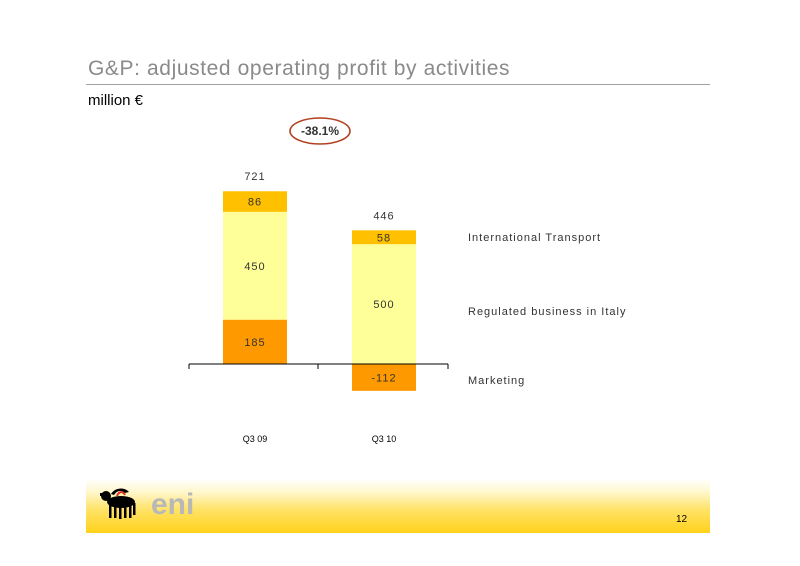 The width and height of the screenshot is (800, 566). I want to click on footer-band, so click(398, 506).